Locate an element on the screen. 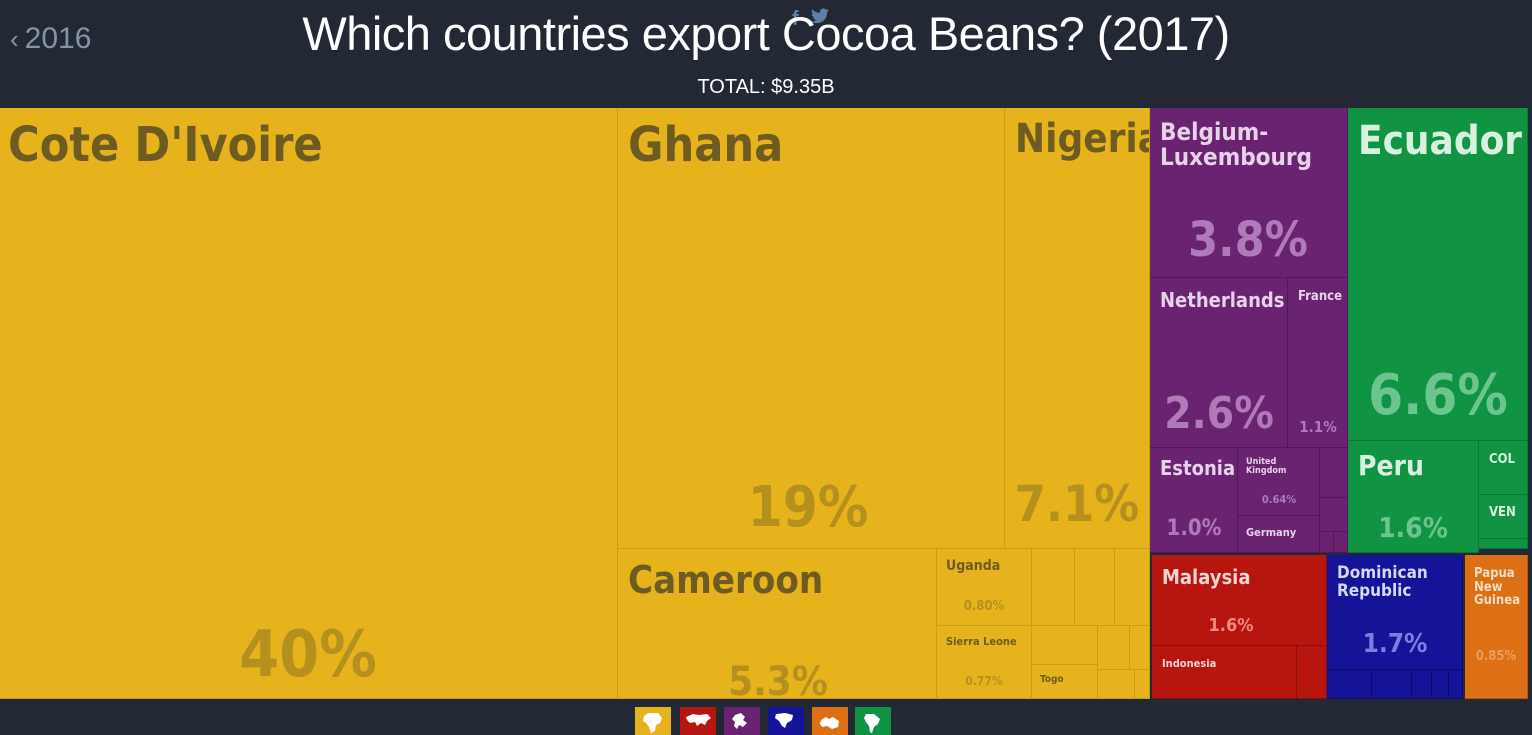 Image resolution: width=1532 pixels, height=735 pixels. facebook-icon: f is located at coordinates (795, 19).